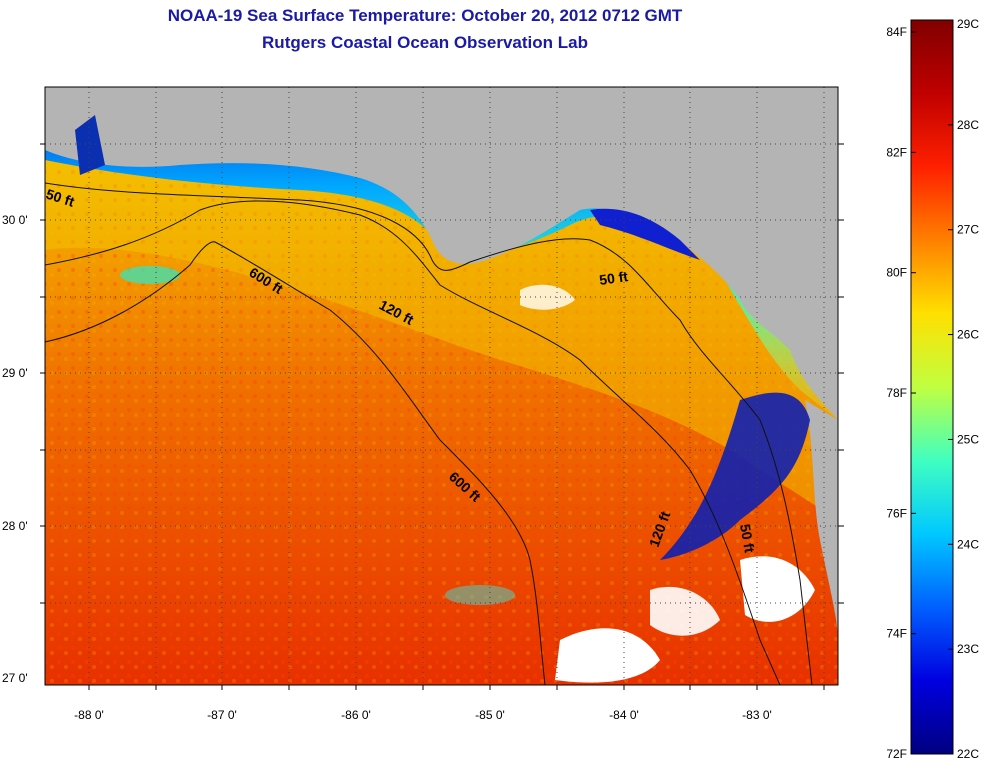 This screenshot has width=992, height=770. Describe the element at coordinates (968, 649) in the screenshot. I see `colorbar-celsius-label: 23C` at that location.